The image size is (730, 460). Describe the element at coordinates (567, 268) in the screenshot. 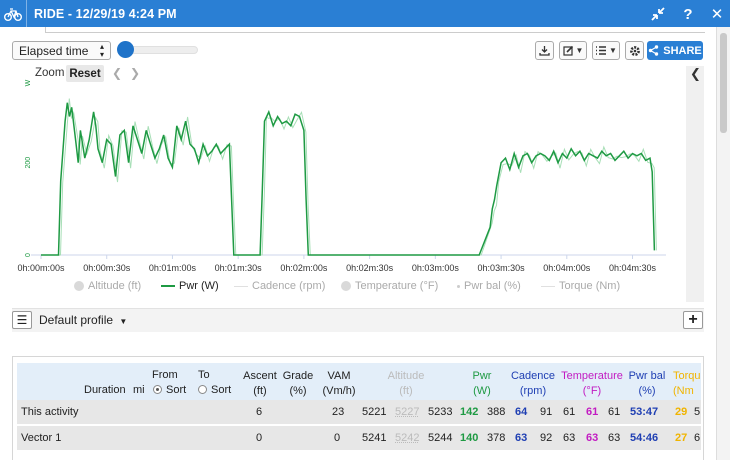

I see `x-tick-label: 0h:04m:00s` at that location.